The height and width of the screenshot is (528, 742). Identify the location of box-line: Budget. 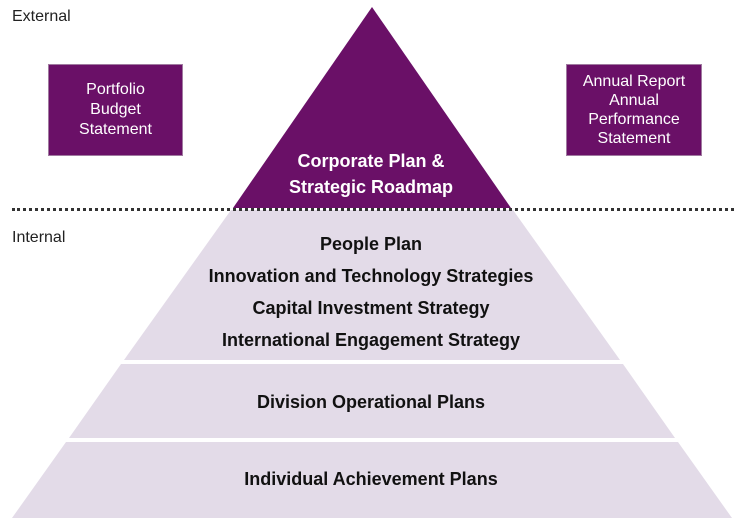
(115, 109).